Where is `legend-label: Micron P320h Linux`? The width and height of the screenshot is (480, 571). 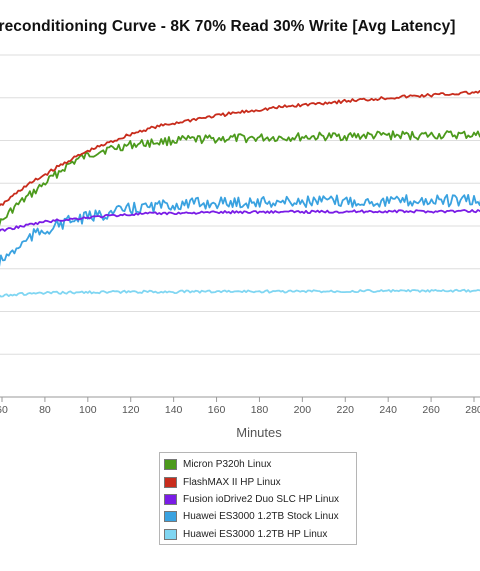 legend-label: Micron P320h Linux is located at coordinates (227, 465).